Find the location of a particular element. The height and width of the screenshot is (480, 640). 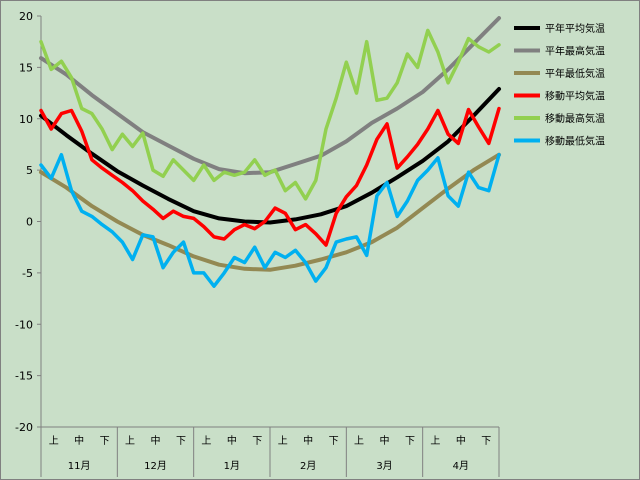

x-month-label: 12月 is located at coordinates (155, 466).